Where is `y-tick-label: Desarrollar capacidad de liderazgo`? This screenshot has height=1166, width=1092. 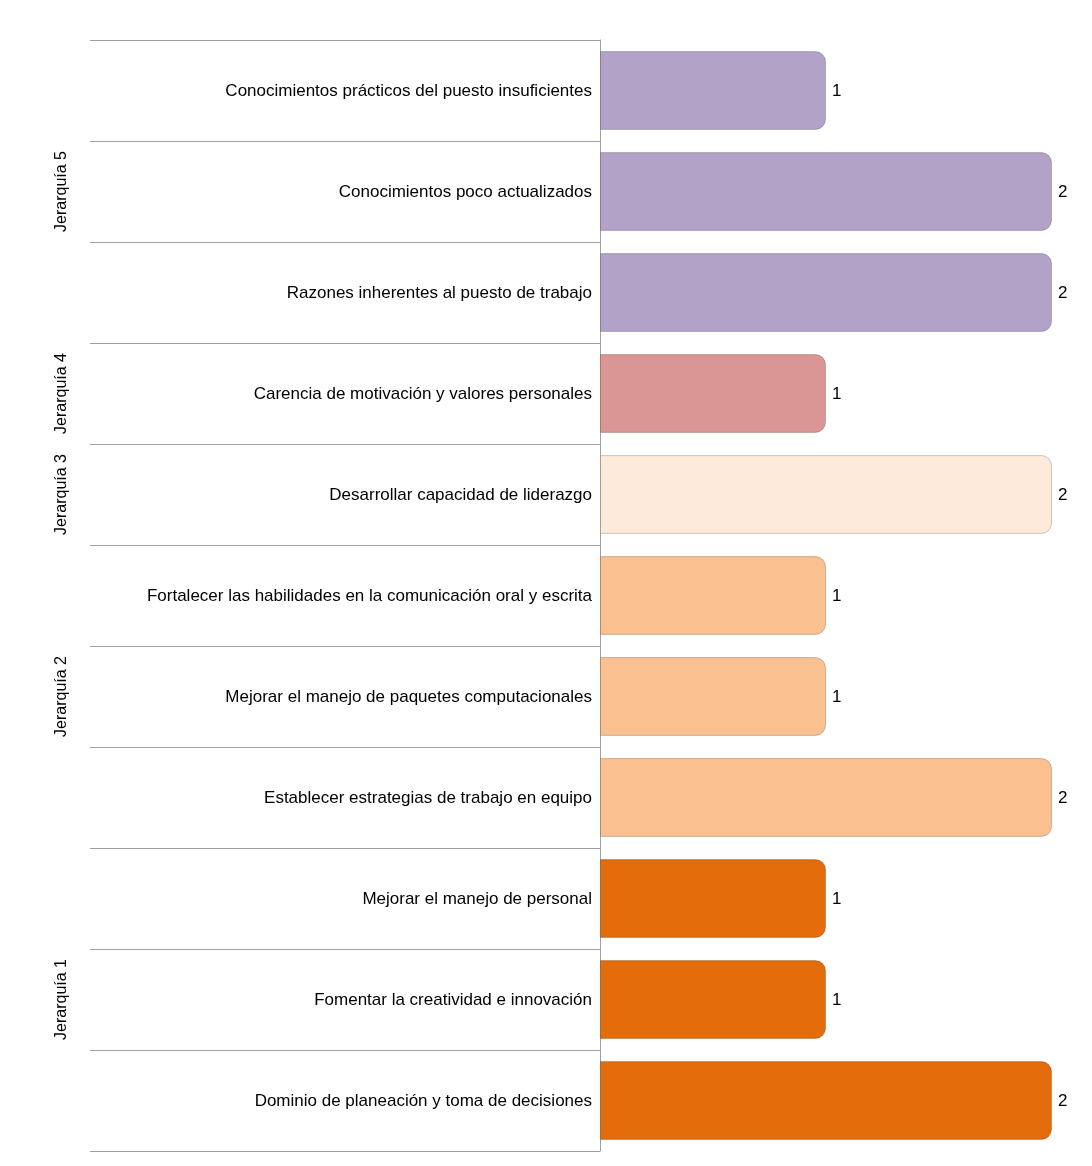 y-tick-label: Desarrollar capacidad de liderazgo is located at coordinates (460, 494).